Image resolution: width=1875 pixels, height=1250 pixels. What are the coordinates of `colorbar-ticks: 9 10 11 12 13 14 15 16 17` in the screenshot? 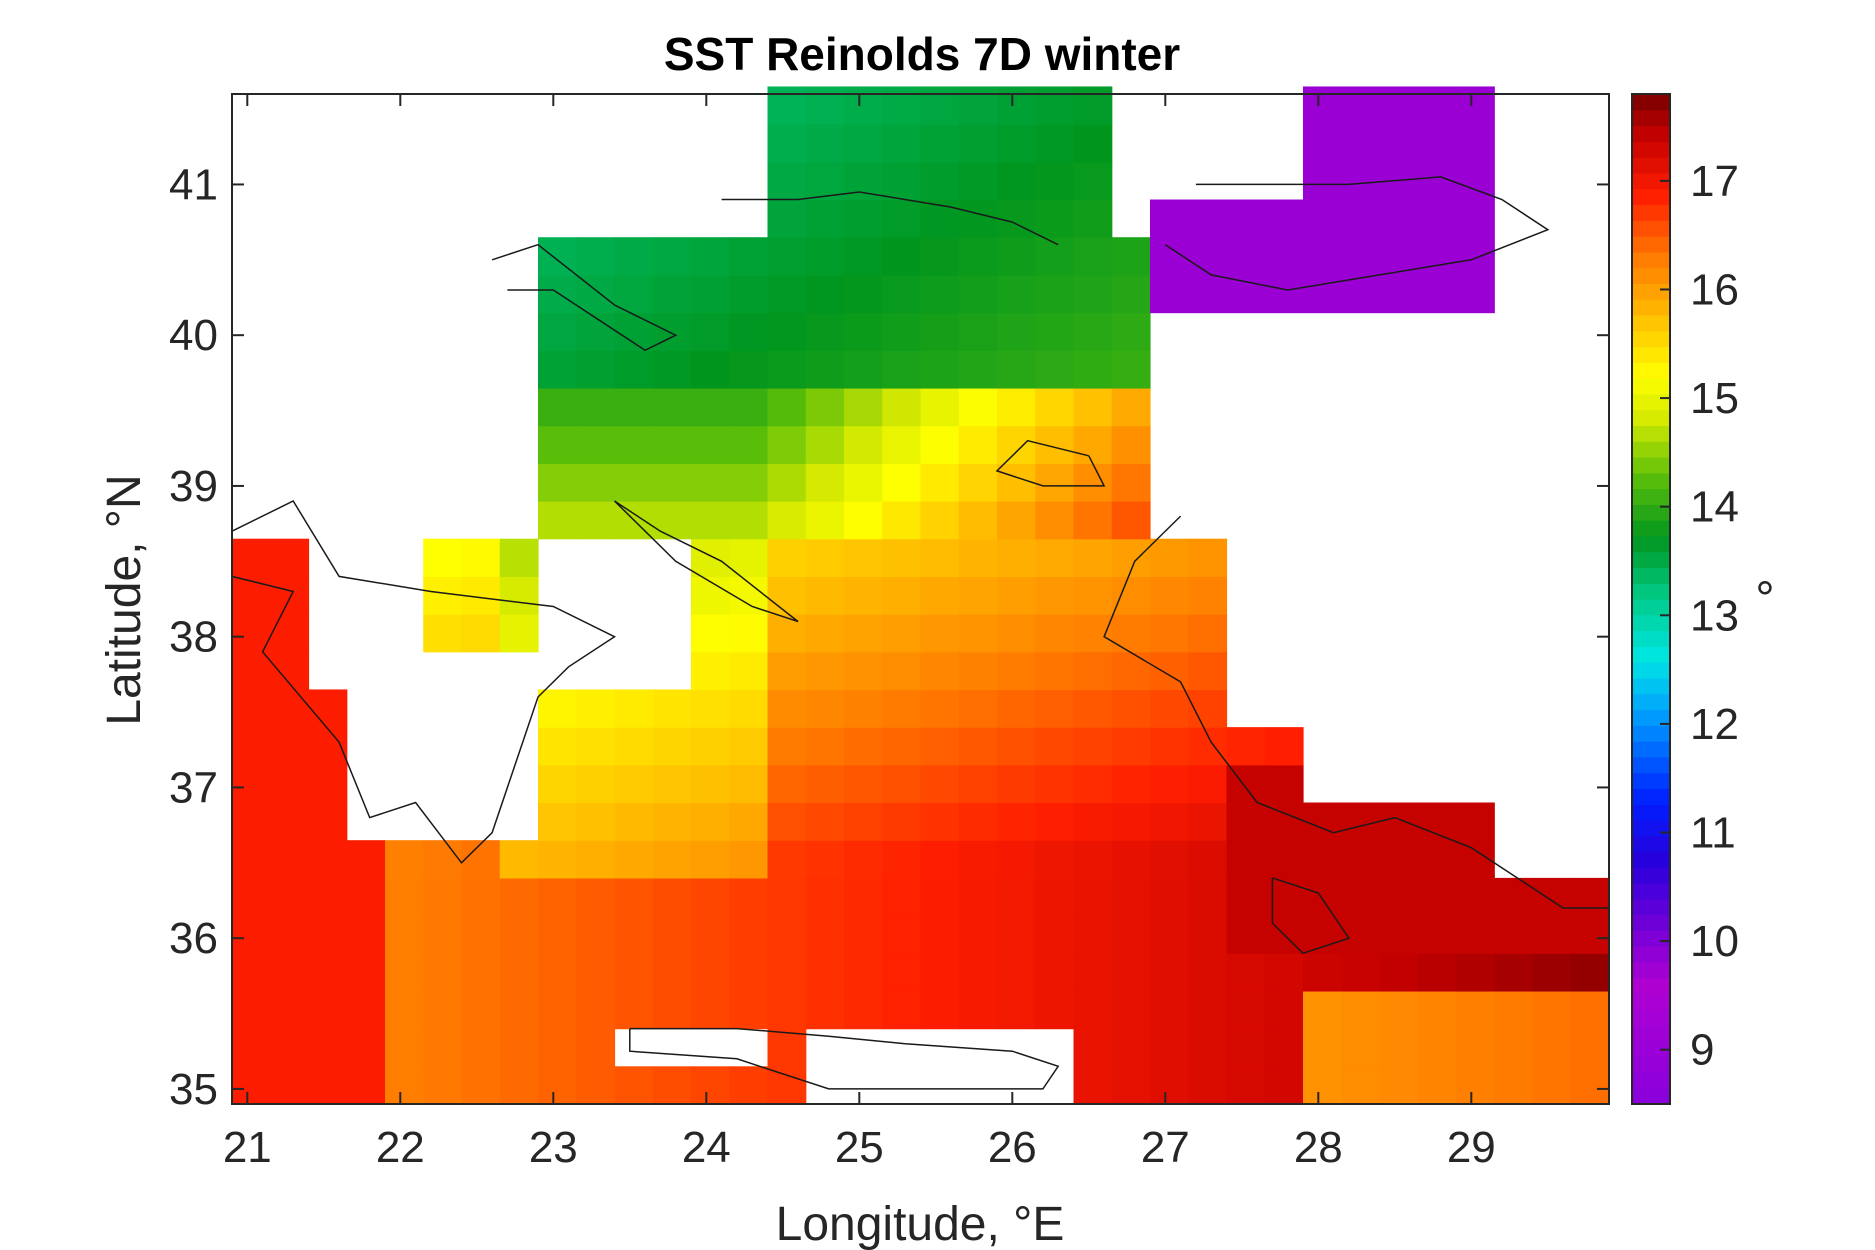 It's located at (1699, 616).